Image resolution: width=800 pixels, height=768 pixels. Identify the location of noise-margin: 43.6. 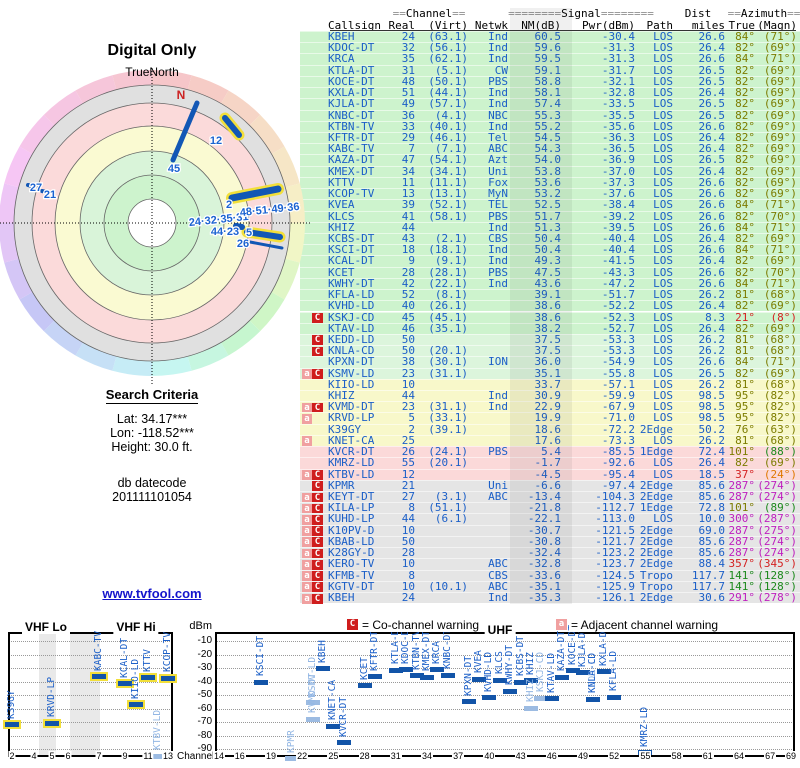
(548, 283).